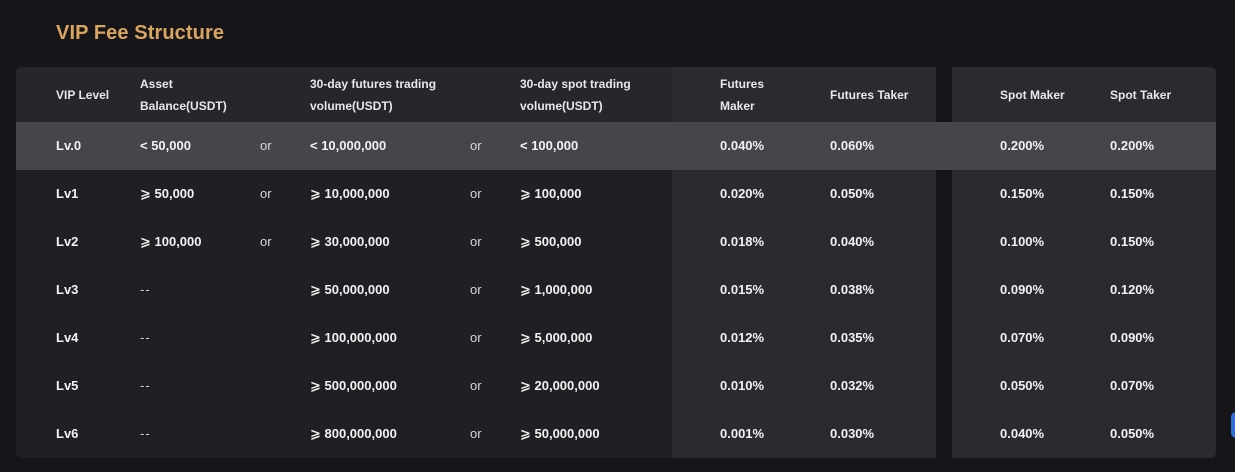  What do you see at coordinates (852, 433) in the screenshot?
I see `row-futures-taker: 0.030%` at bounding box center [852, 433].